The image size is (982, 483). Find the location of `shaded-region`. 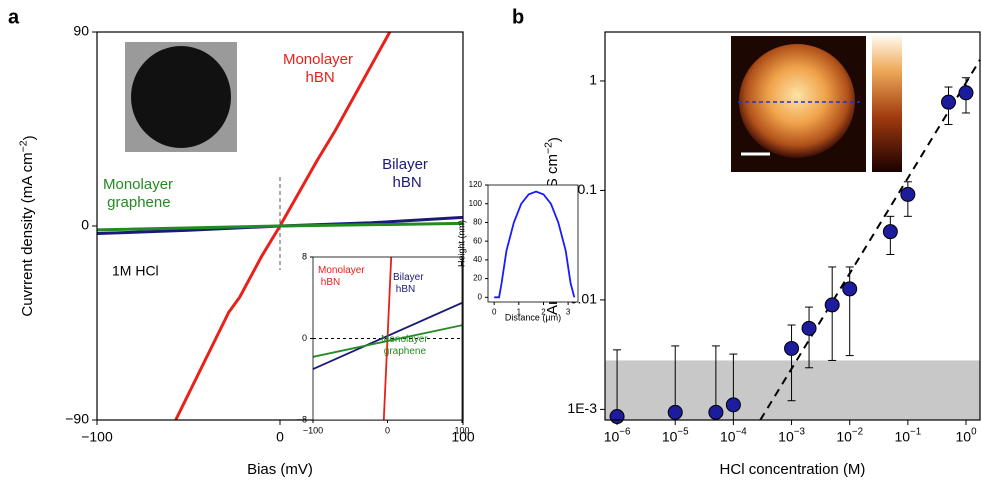

shaded-region is located at coordinates (792, 390).